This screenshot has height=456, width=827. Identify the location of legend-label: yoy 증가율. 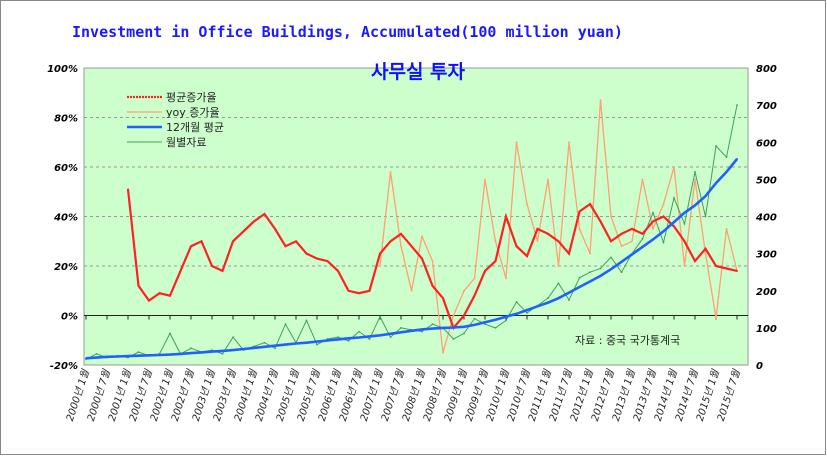
(193, 112).